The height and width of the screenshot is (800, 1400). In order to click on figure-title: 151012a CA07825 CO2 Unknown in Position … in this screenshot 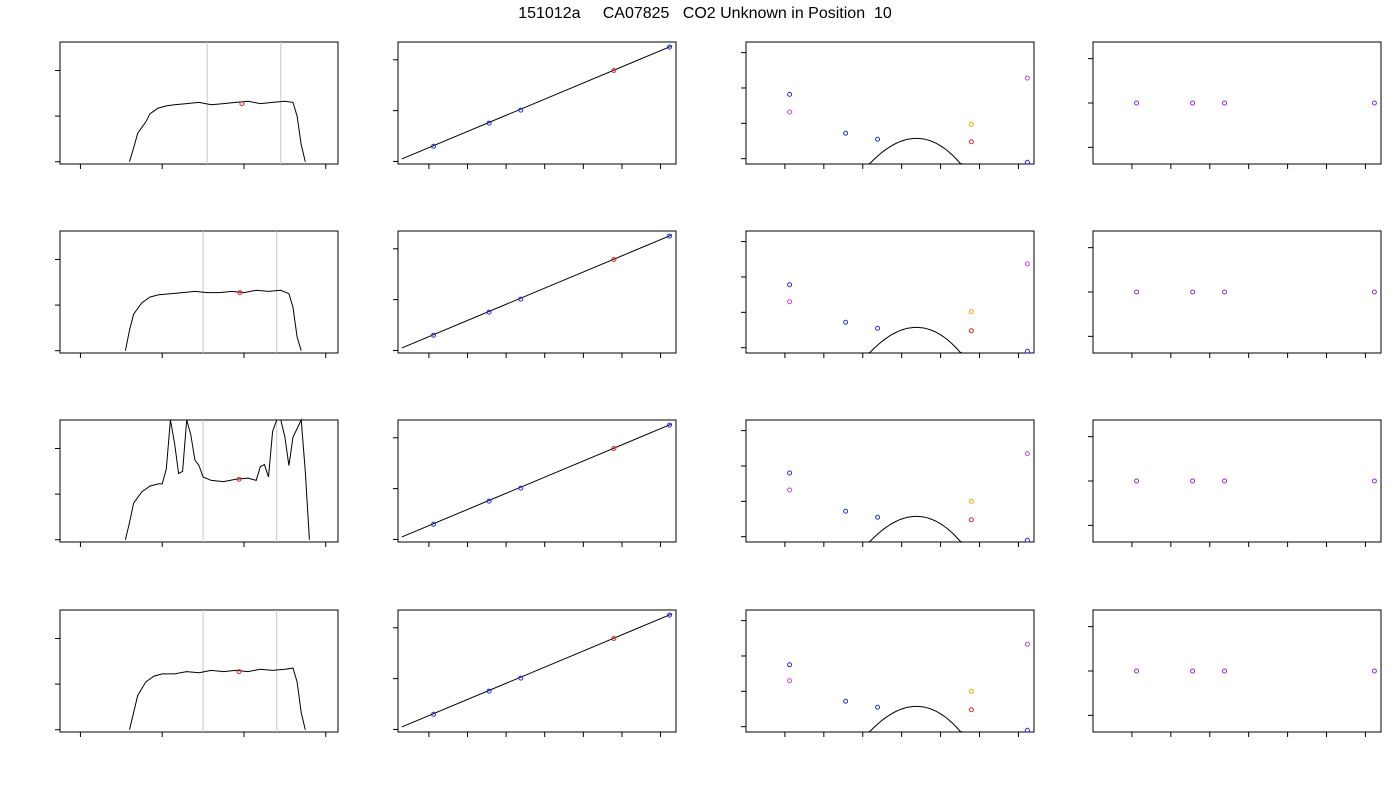, I will do `click(705, 13)`.